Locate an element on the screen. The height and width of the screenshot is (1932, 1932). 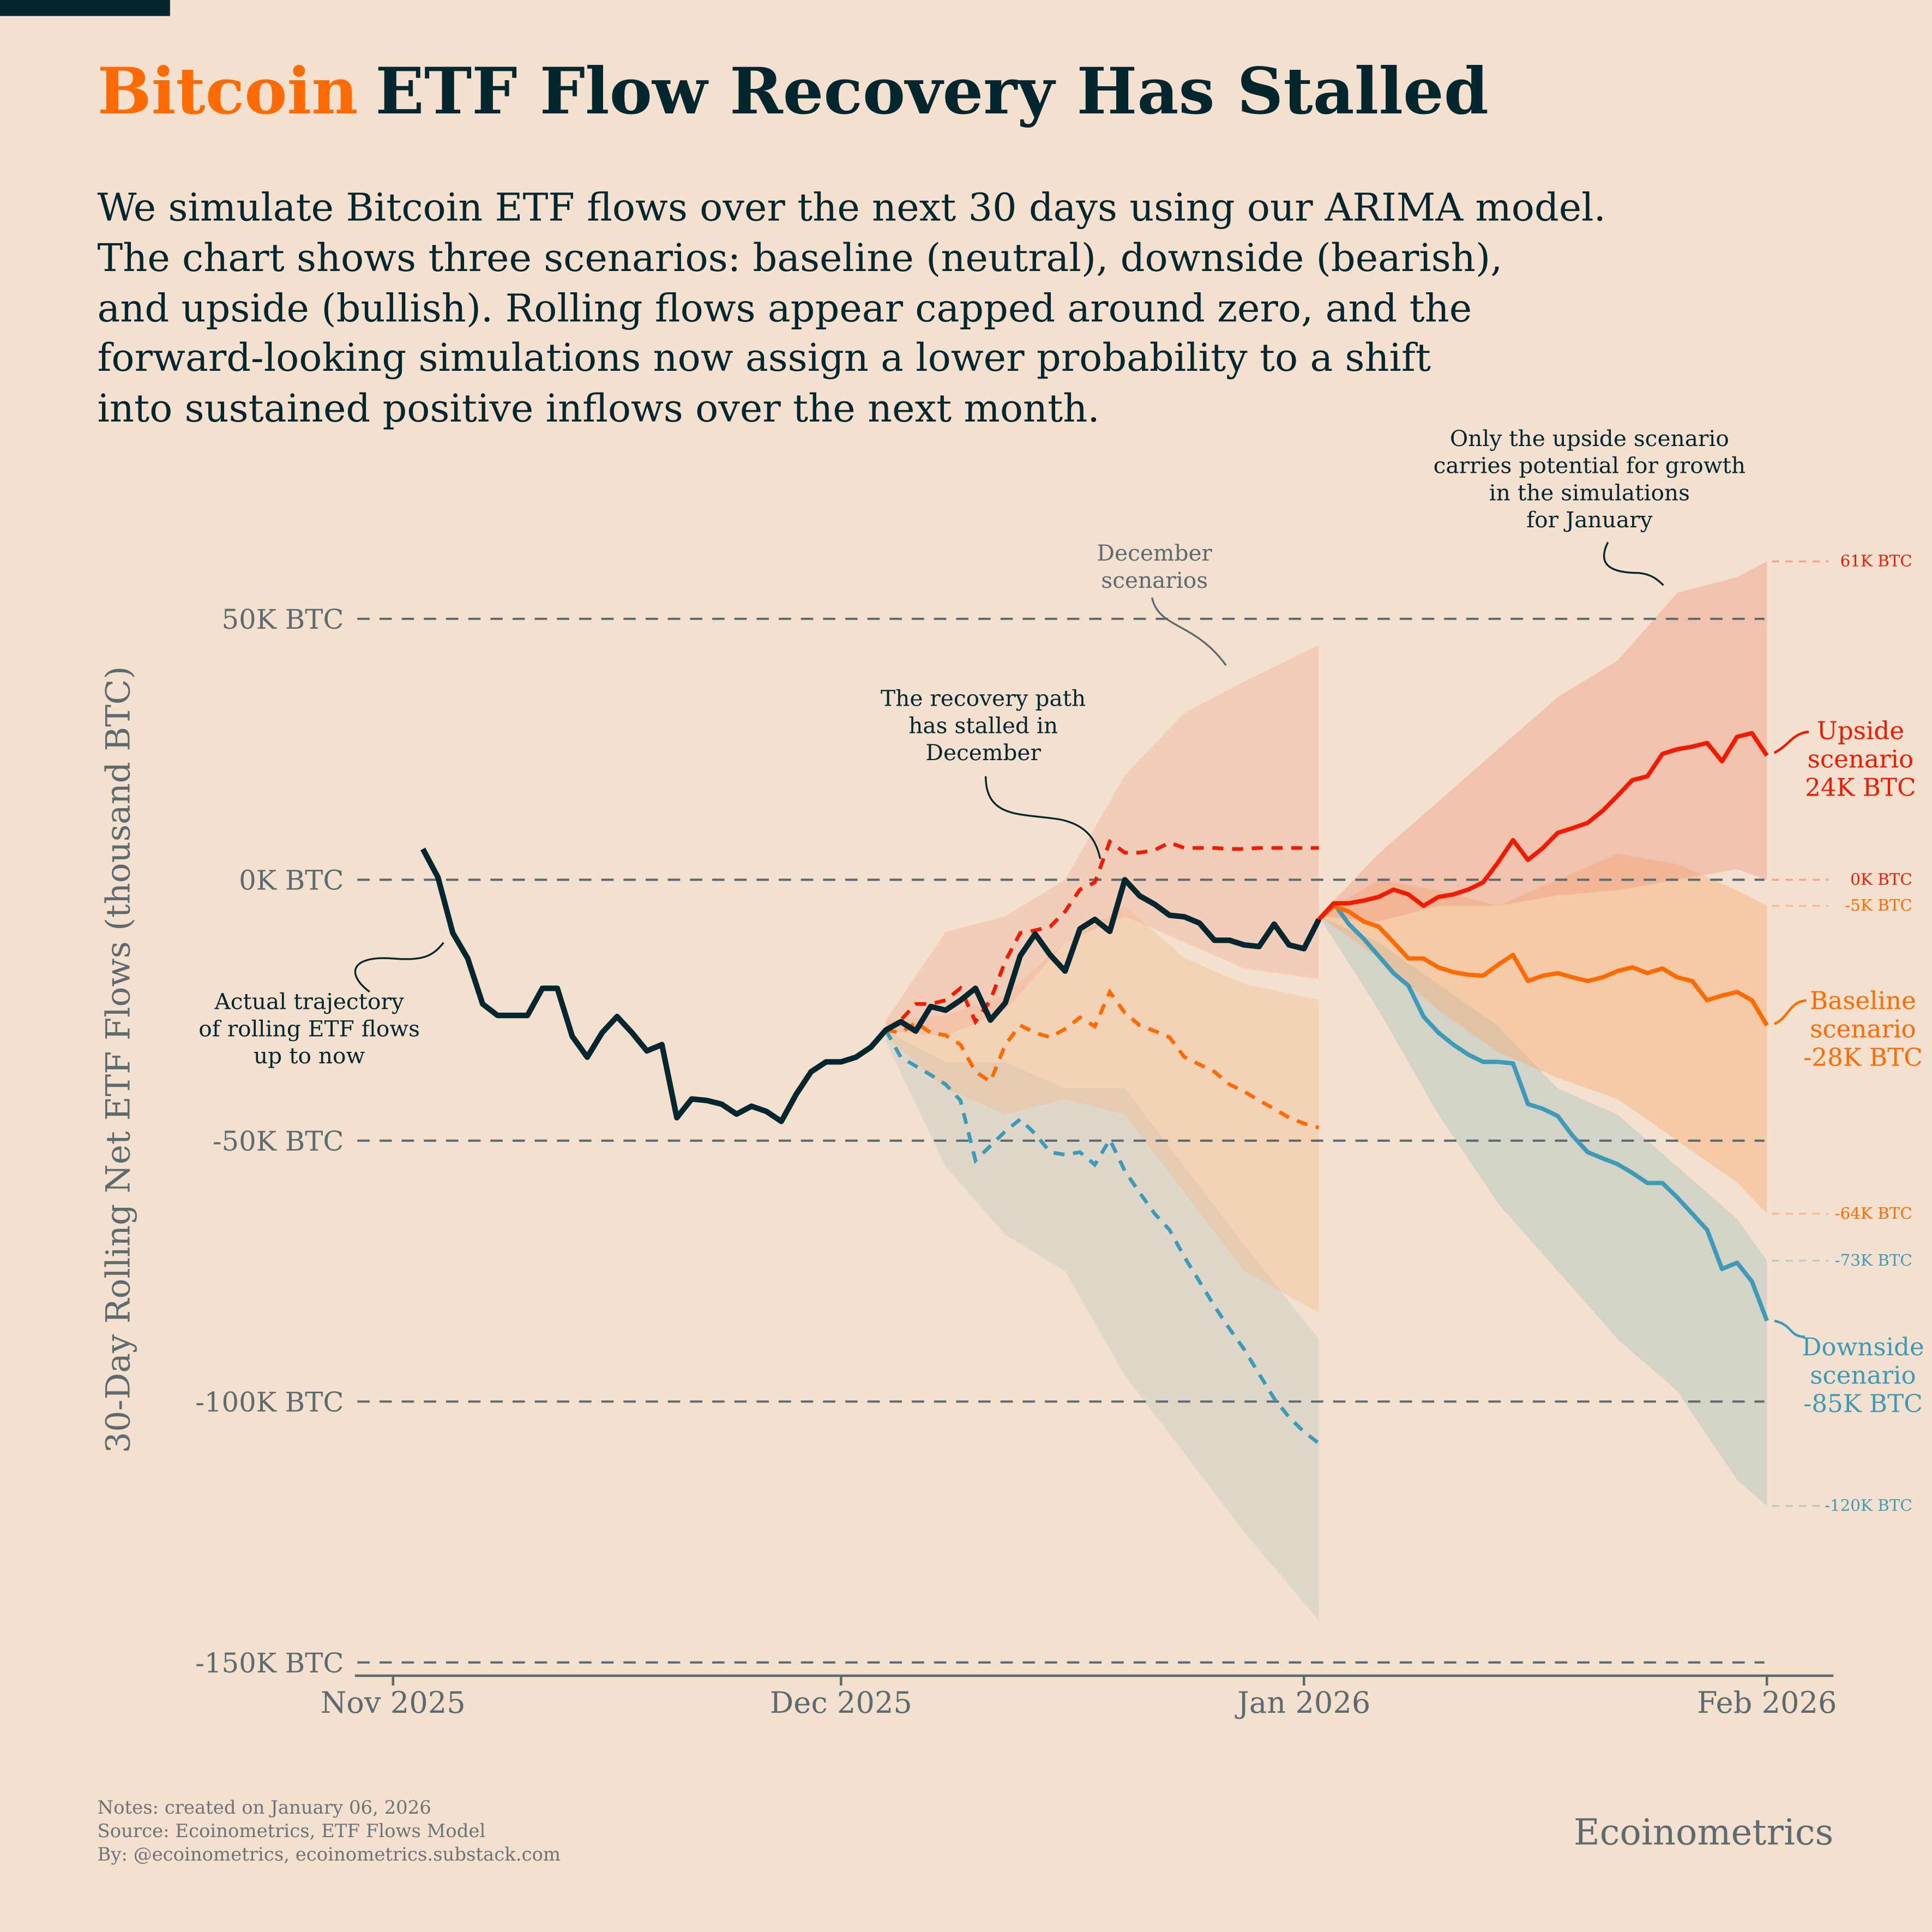
range-label: -120K BTC is located at coordinates (1868, 1505).